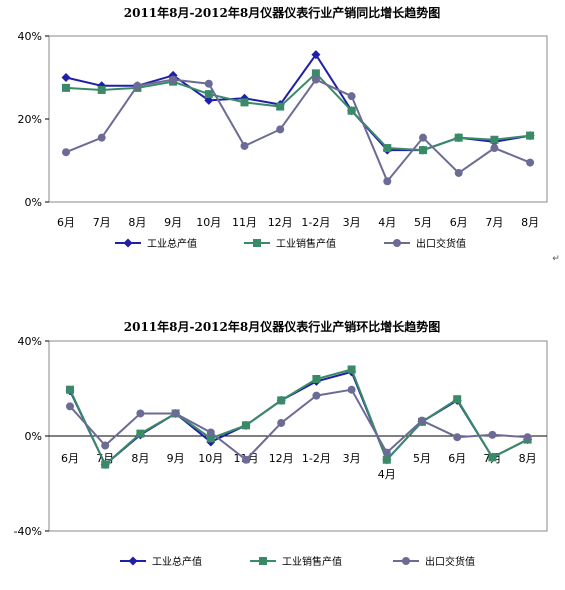 This screenshot has height=590, width=565. What do you see at coordinates (244, 222) in the screenshot?
I see `chart1-x-tick-label: 11月` at bounding box center [244, 222].